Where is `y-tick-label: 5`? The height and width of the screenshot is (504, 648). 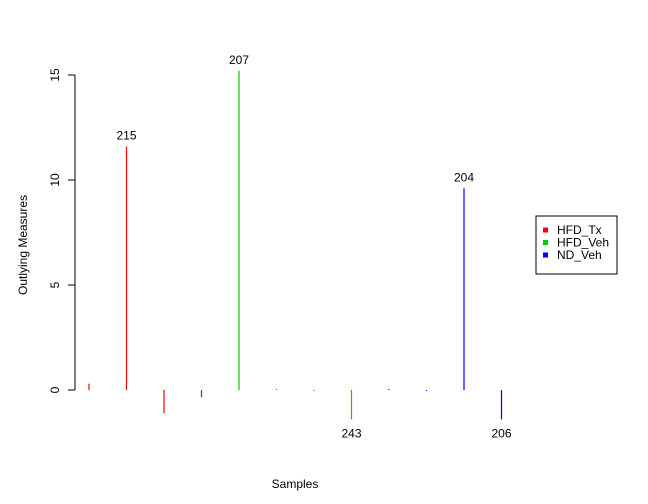
y-tick-label: 5 is located at coordinates (55, 284).